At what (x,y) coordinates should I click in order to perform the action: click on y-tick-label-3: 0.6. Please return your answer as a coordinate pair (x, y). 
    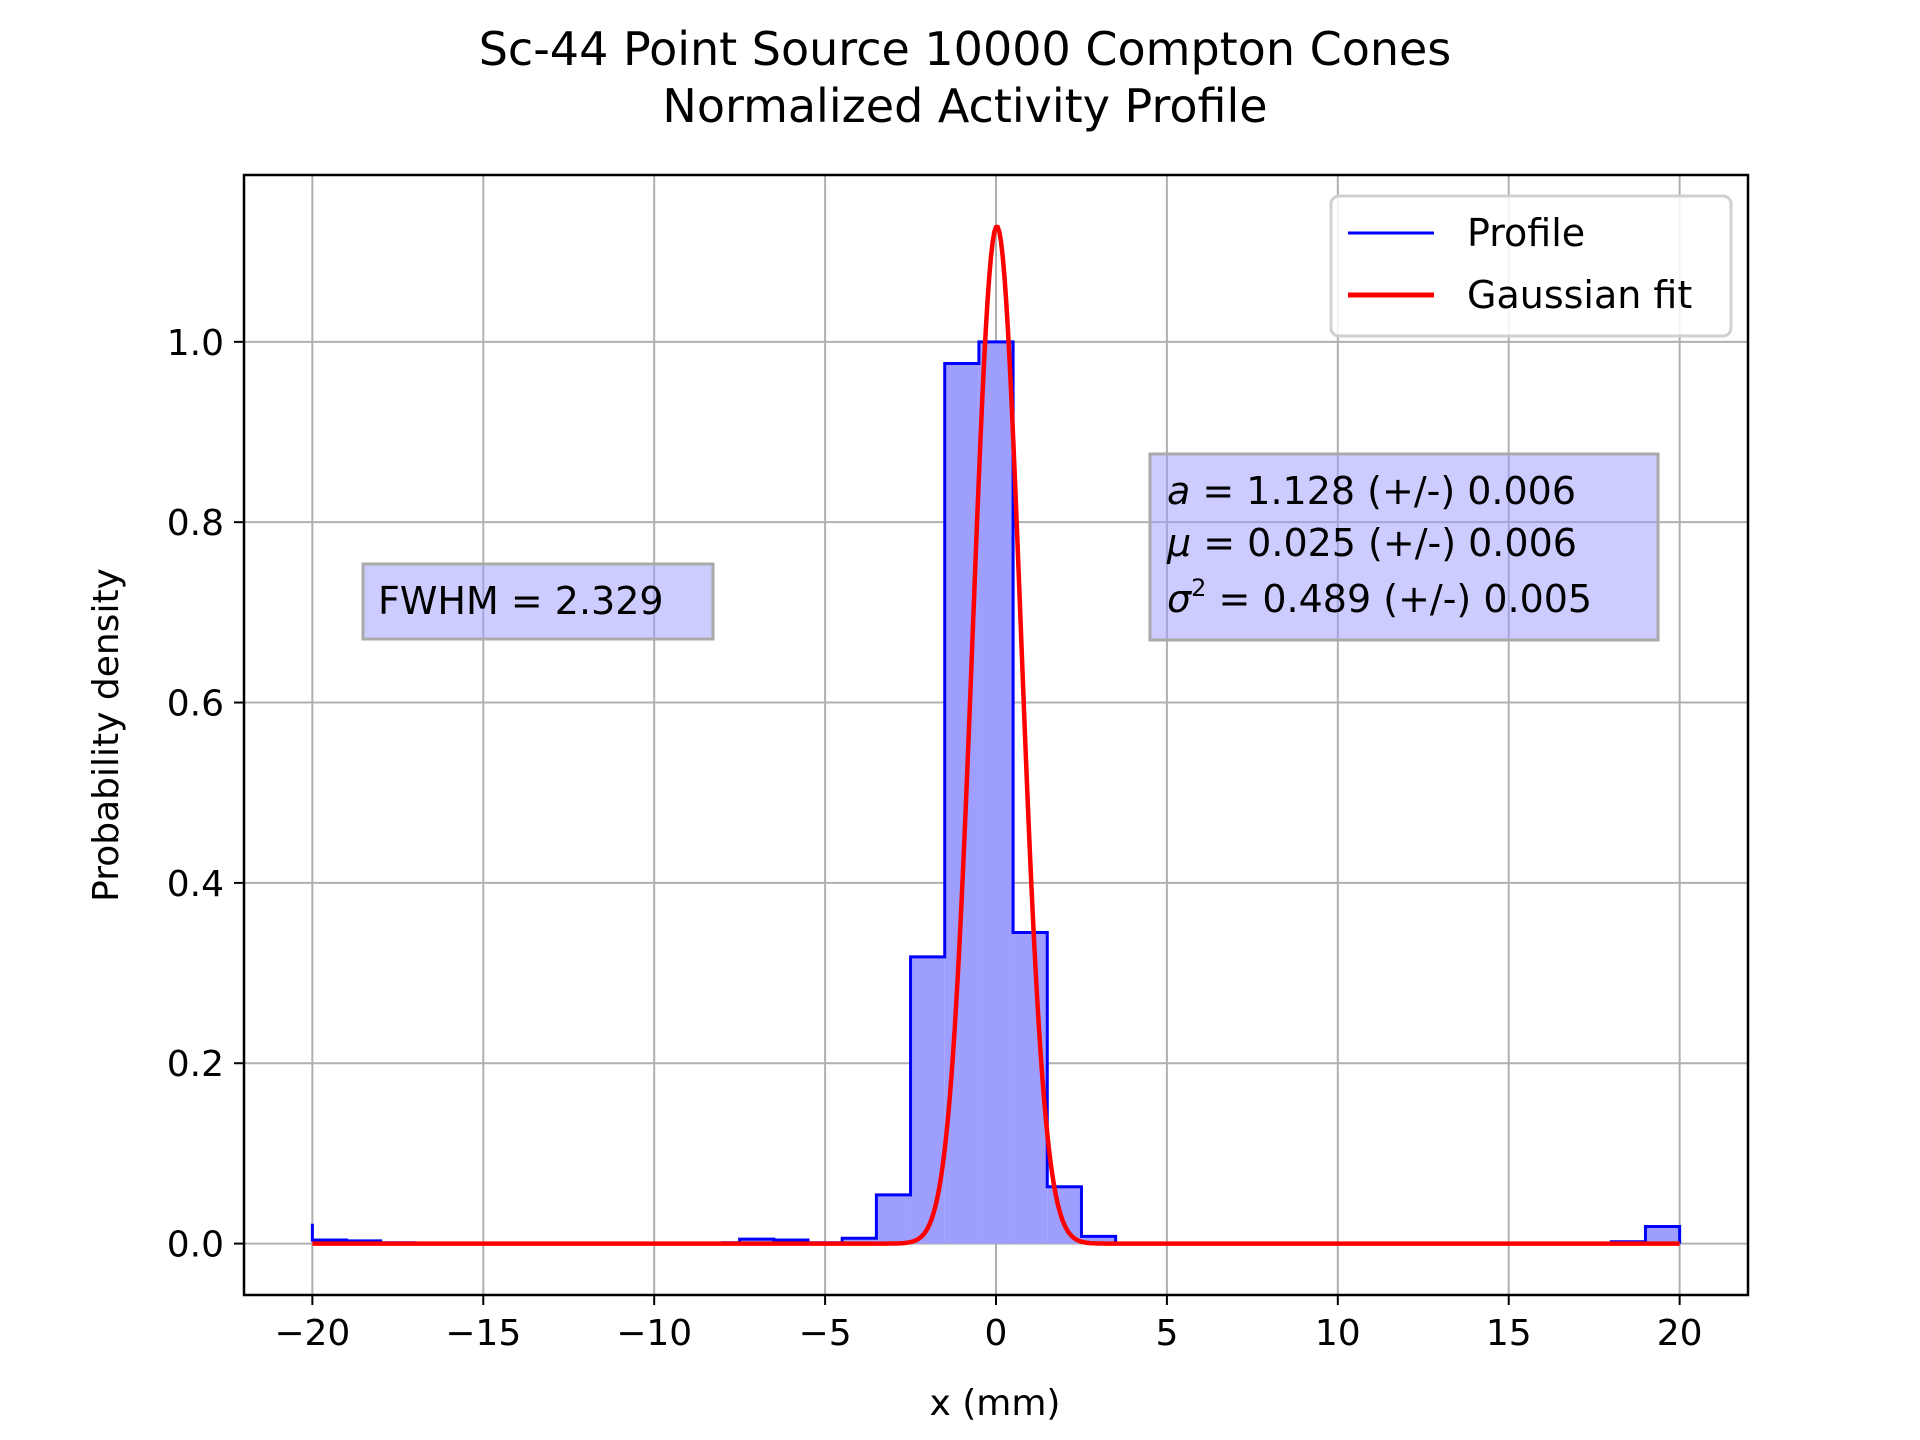
    Looking at the image, I should click on (195, 704).